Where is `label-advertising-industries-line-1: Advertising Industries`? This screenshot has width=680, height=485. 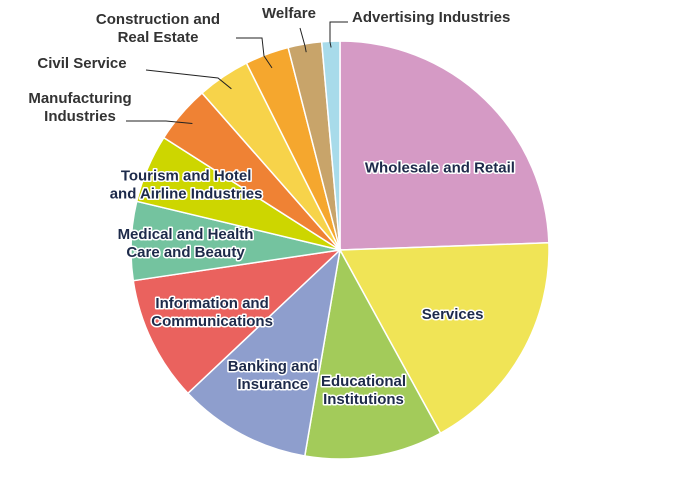 label-advertising-industries-line-1: Advertising Industries is located at coordinates (431, 17).